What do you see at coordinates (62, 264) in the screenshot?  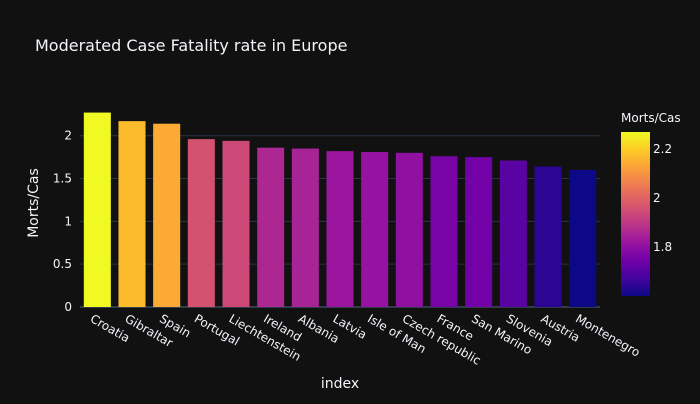 I see `y-tick-label: 0.5` at bounding box center [62, 264].